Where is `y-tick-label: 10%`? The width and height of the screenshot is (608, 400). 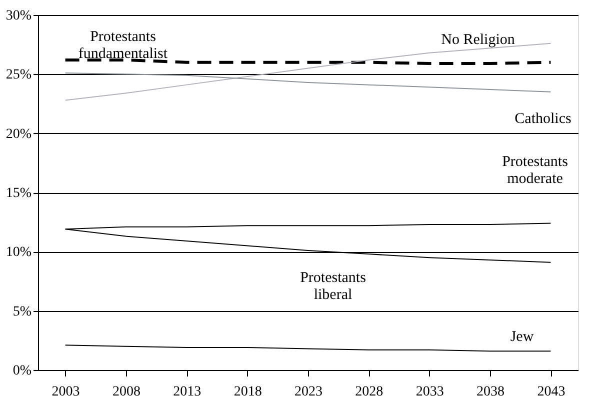
y-tick-label: 10% is located at coordinates (19, 252).